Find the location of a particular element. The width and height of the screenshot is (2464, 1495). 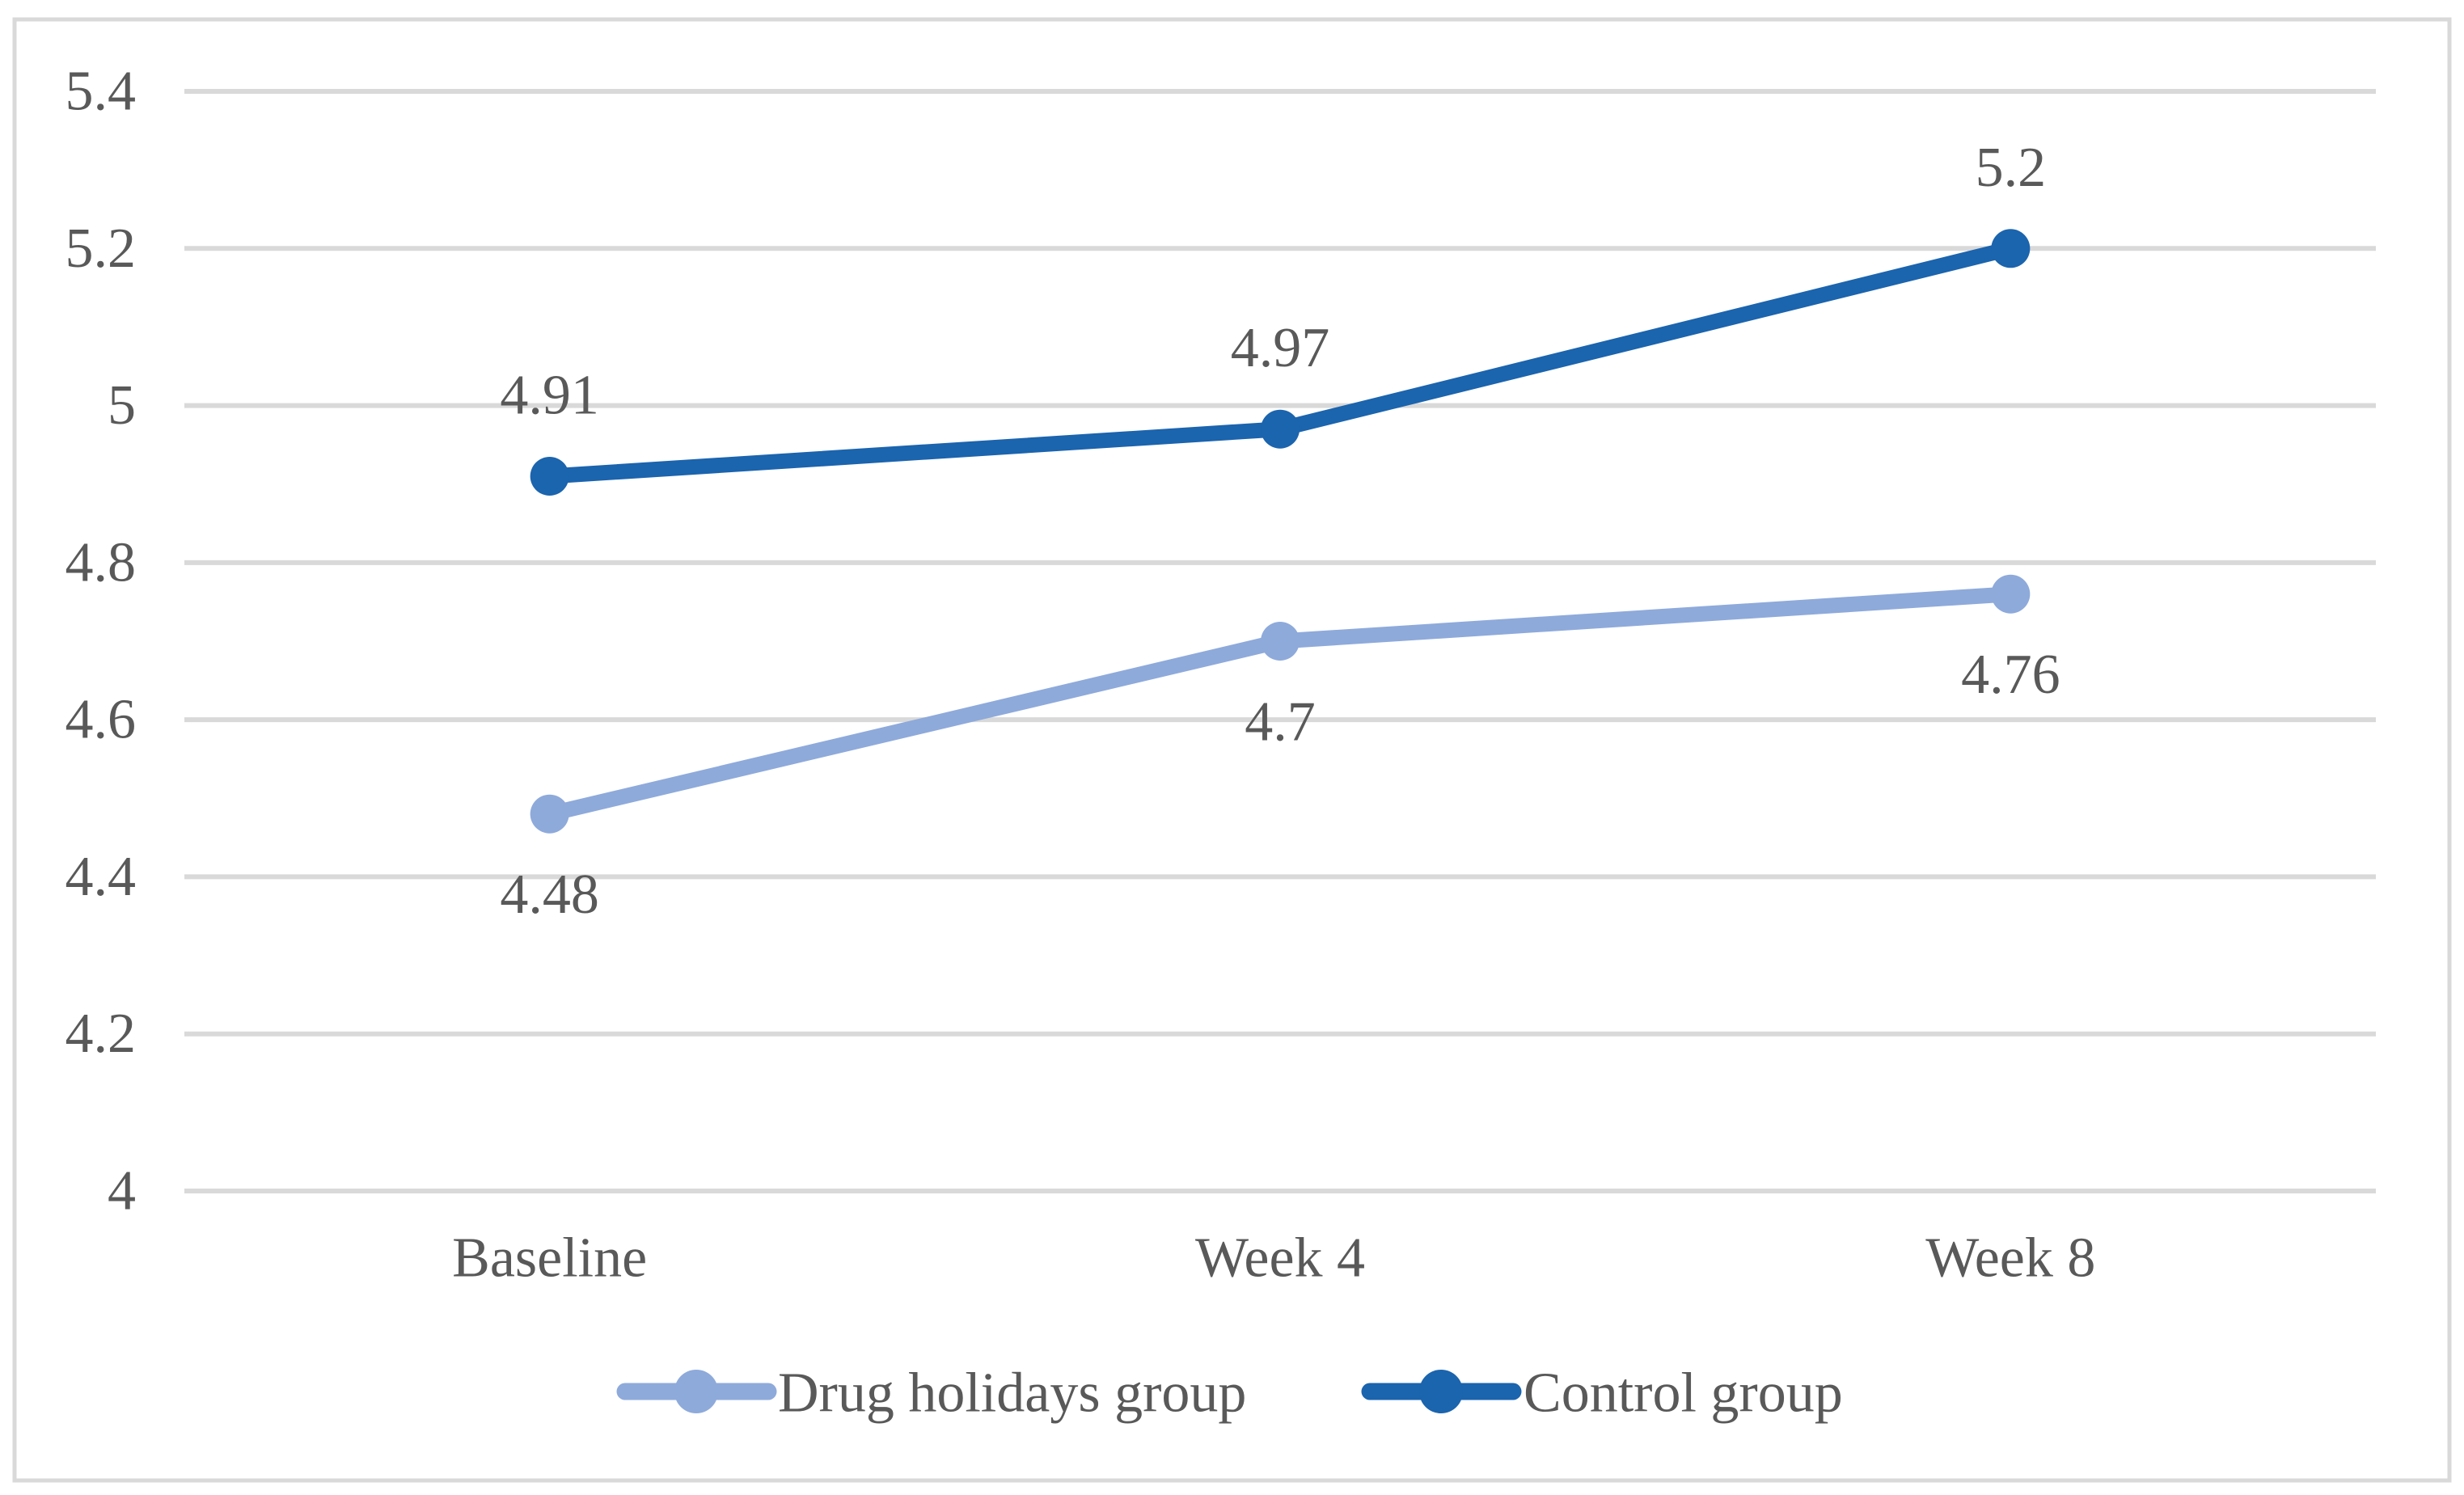

y-tick-label: 4.6 is located at coordinates (101, 720).